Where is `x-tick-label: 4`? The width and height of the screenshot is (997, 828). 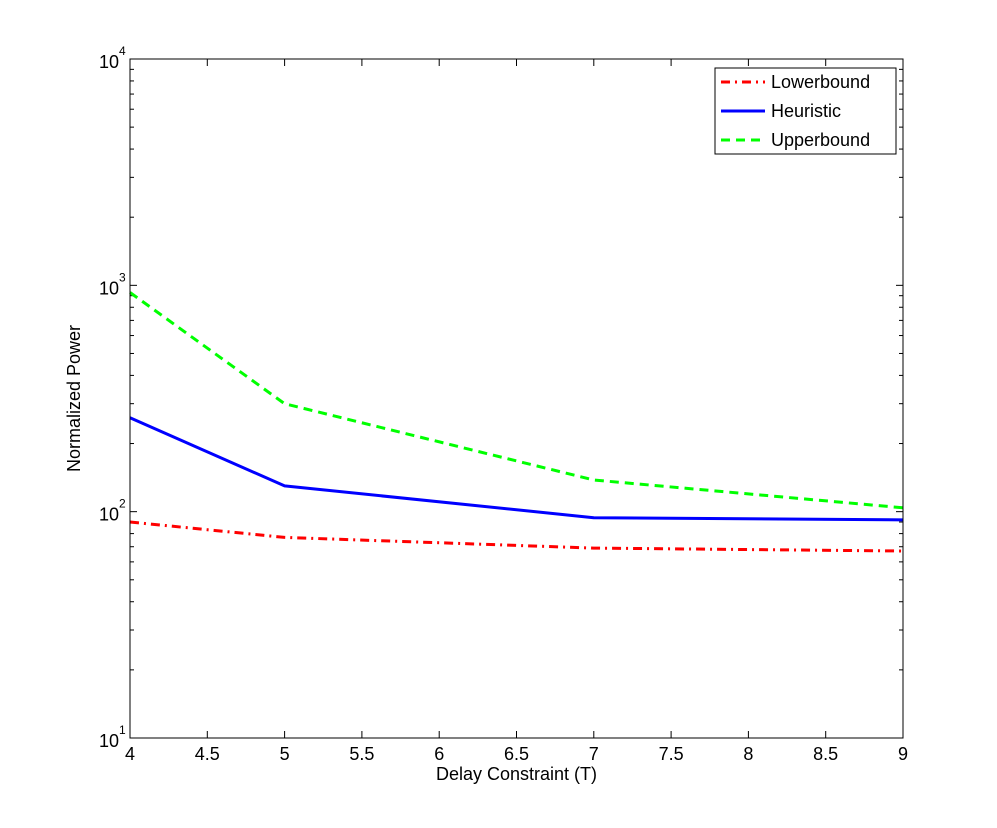
x-tick-label: 4 is located at coordinates (130, 754).